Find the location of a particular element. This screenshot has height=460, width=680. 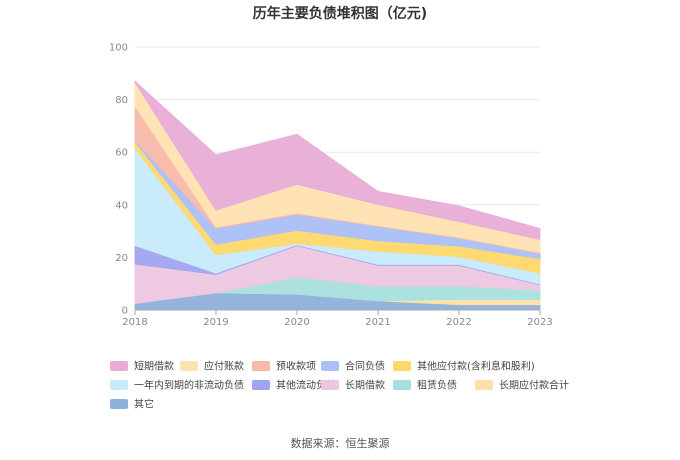

legend-label: 长期应付款合计 is located at coordinates (534, 385).